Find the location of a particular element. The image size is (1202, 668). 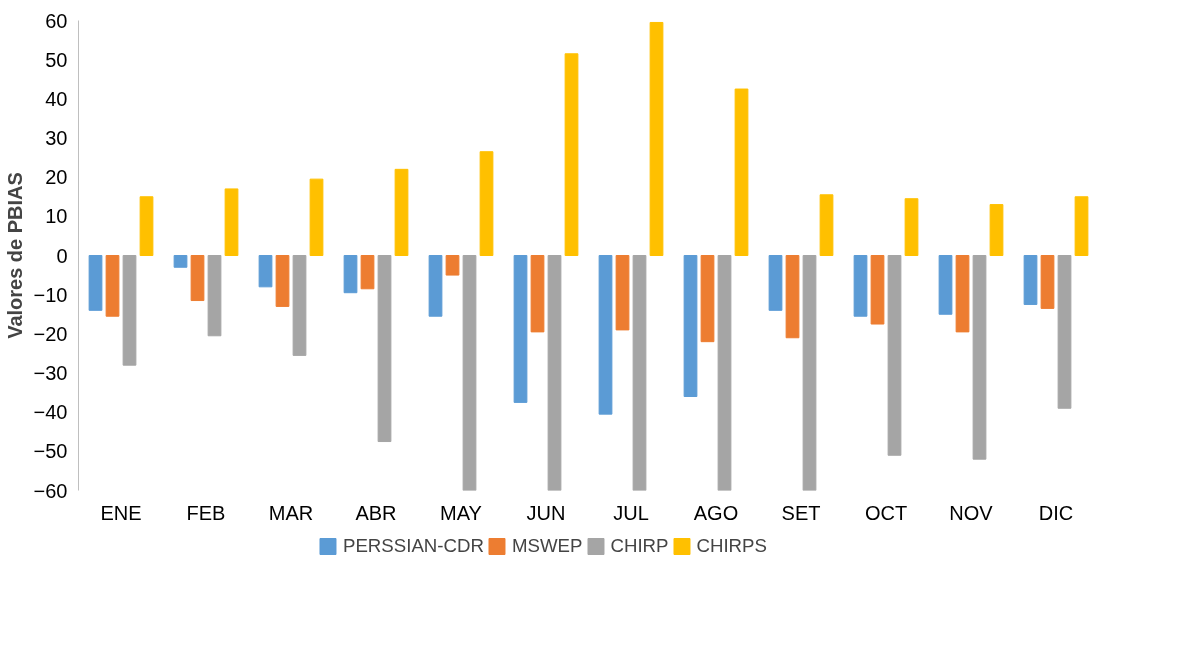

x-tick-label: AGO is located at coordinates (716, 512).